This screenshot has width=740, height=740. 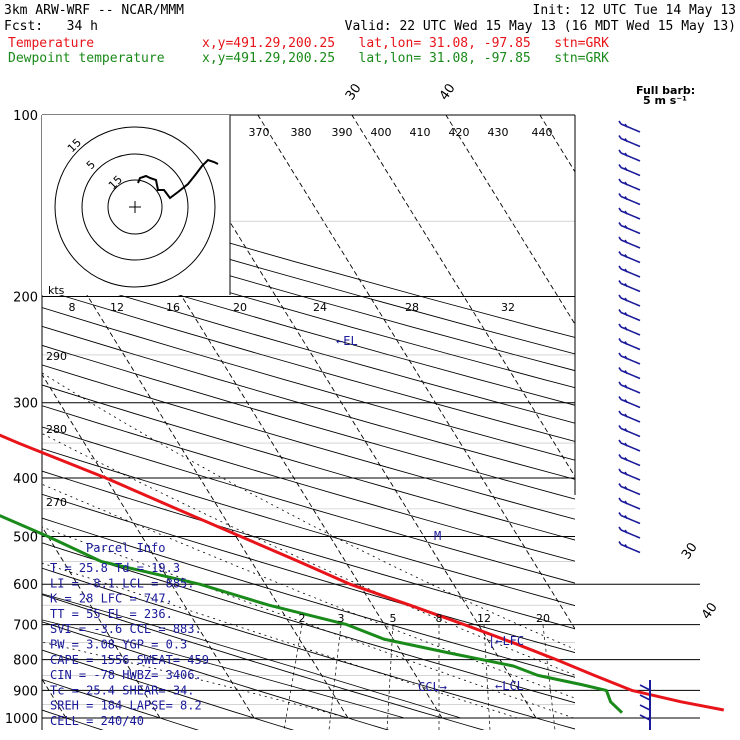 I want to click on parcel-info-row-3: TT = 55 EL = 236., so click(x=111, y=614).